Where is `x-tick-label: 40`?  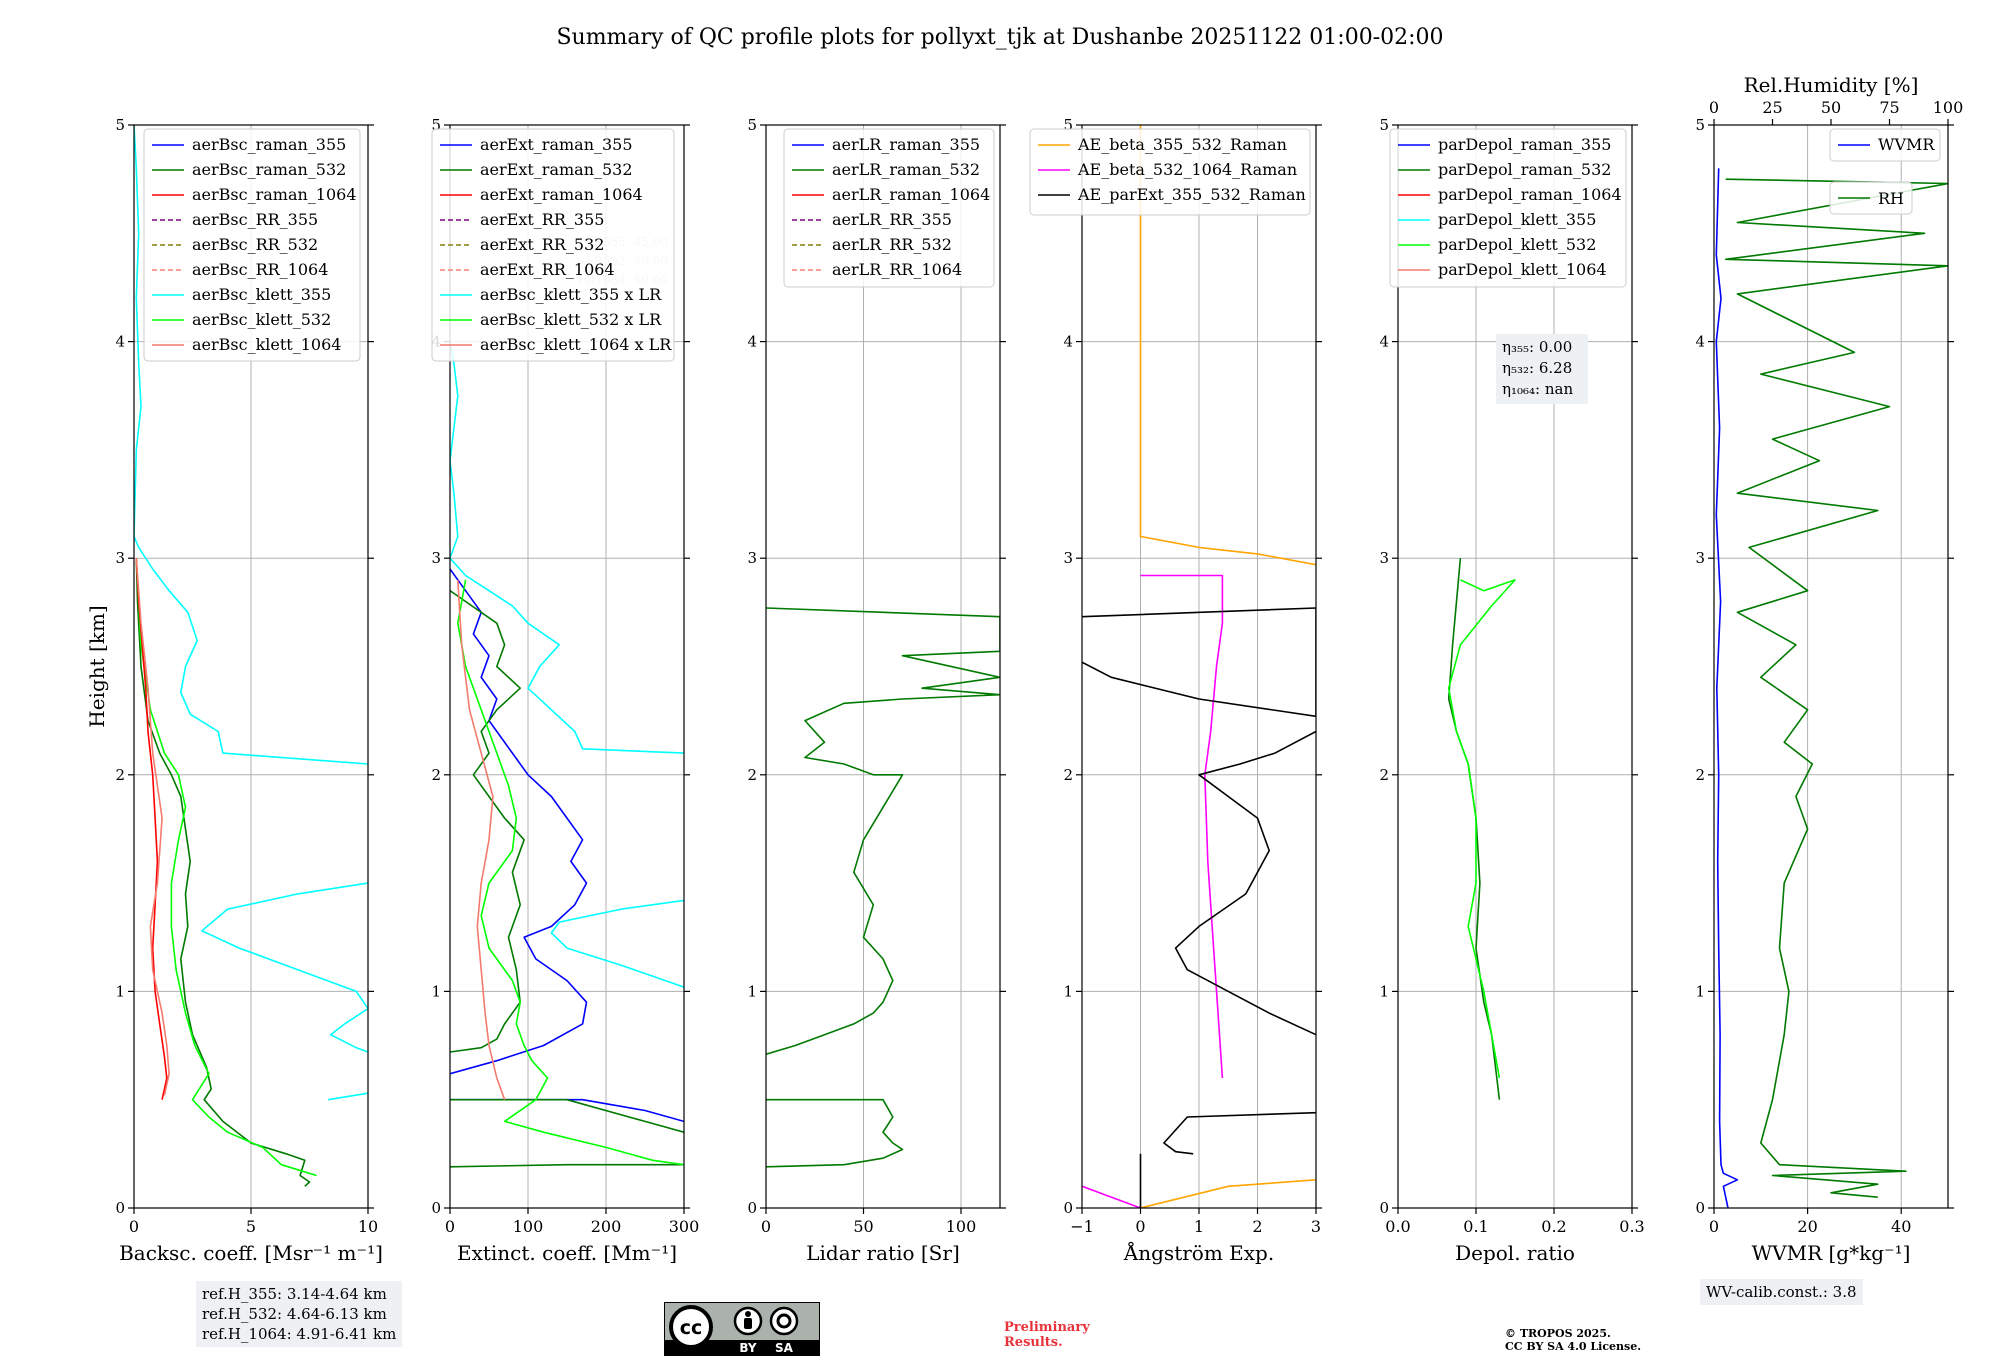
x-tick-label: 40 is located at coordinates (1901, 1226).